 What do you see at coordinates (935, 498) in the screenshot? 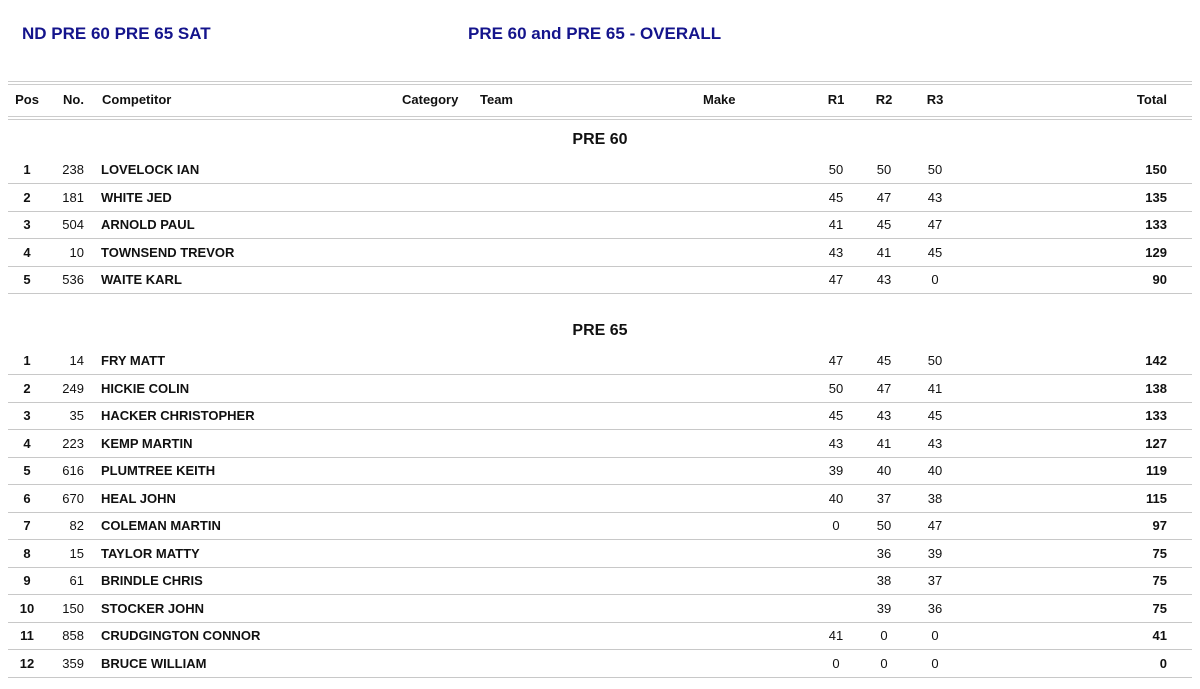
I see `cell-r3: 38` at bounding box center [935, 498].